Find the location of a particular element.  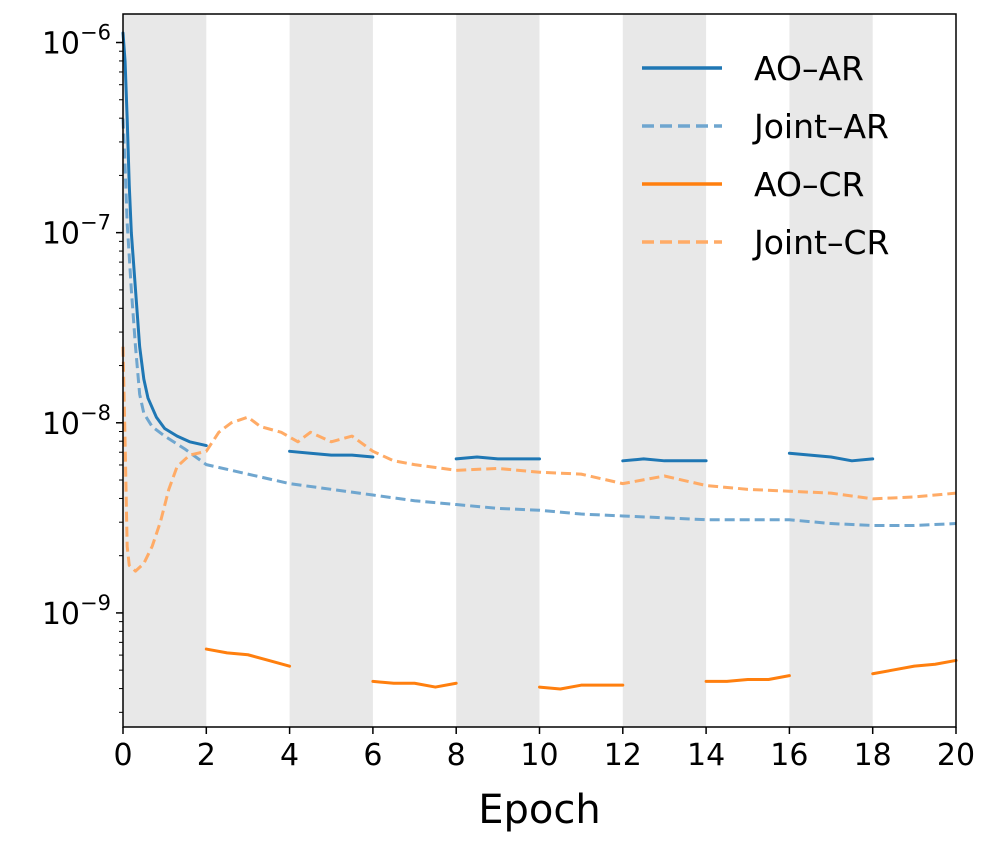

legend-label: Joint–AR is located at coordinates (820, 126).